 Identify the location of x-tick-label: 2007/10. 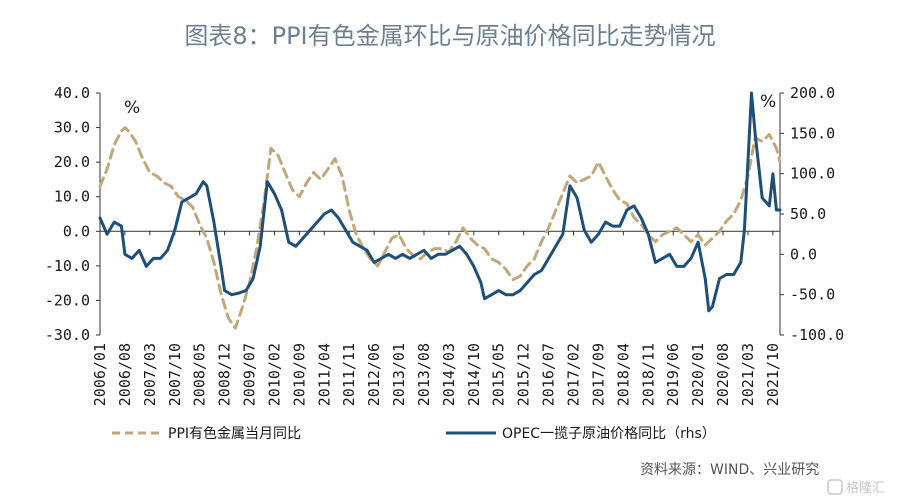
(175, 374).